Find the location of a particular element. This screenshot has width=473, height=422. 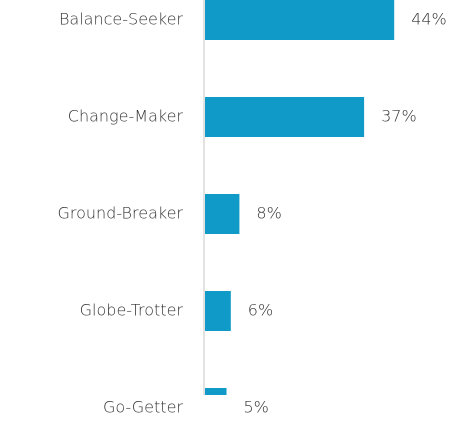

category-label: Go-Getter is located at coordinates (143, 407).